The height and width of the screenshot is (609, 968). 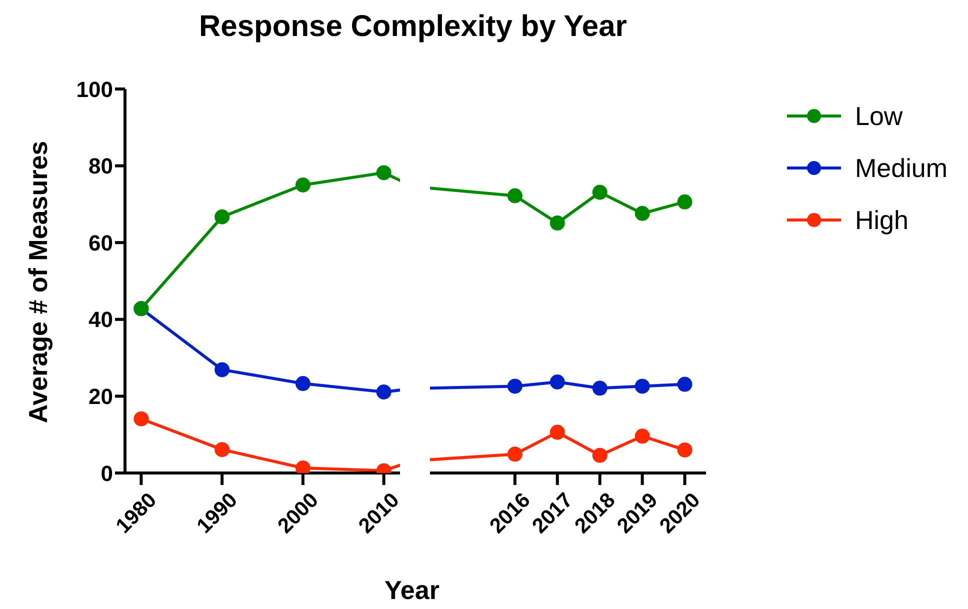 I want to click on y-tick-label: 60, so click(x=100, y=243).